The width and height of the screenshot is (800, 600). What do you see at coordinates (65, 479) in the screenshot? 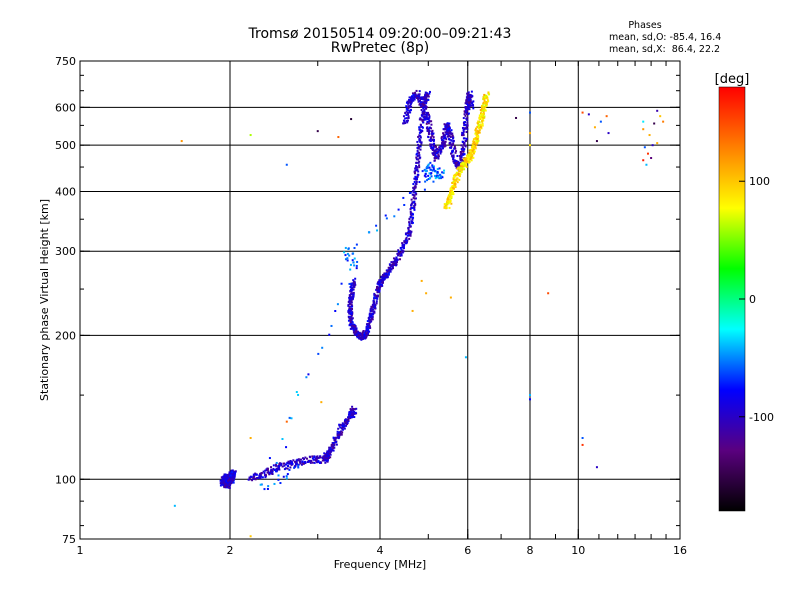
I see `y-tick-label: 100` at bounding box center [65, 479].